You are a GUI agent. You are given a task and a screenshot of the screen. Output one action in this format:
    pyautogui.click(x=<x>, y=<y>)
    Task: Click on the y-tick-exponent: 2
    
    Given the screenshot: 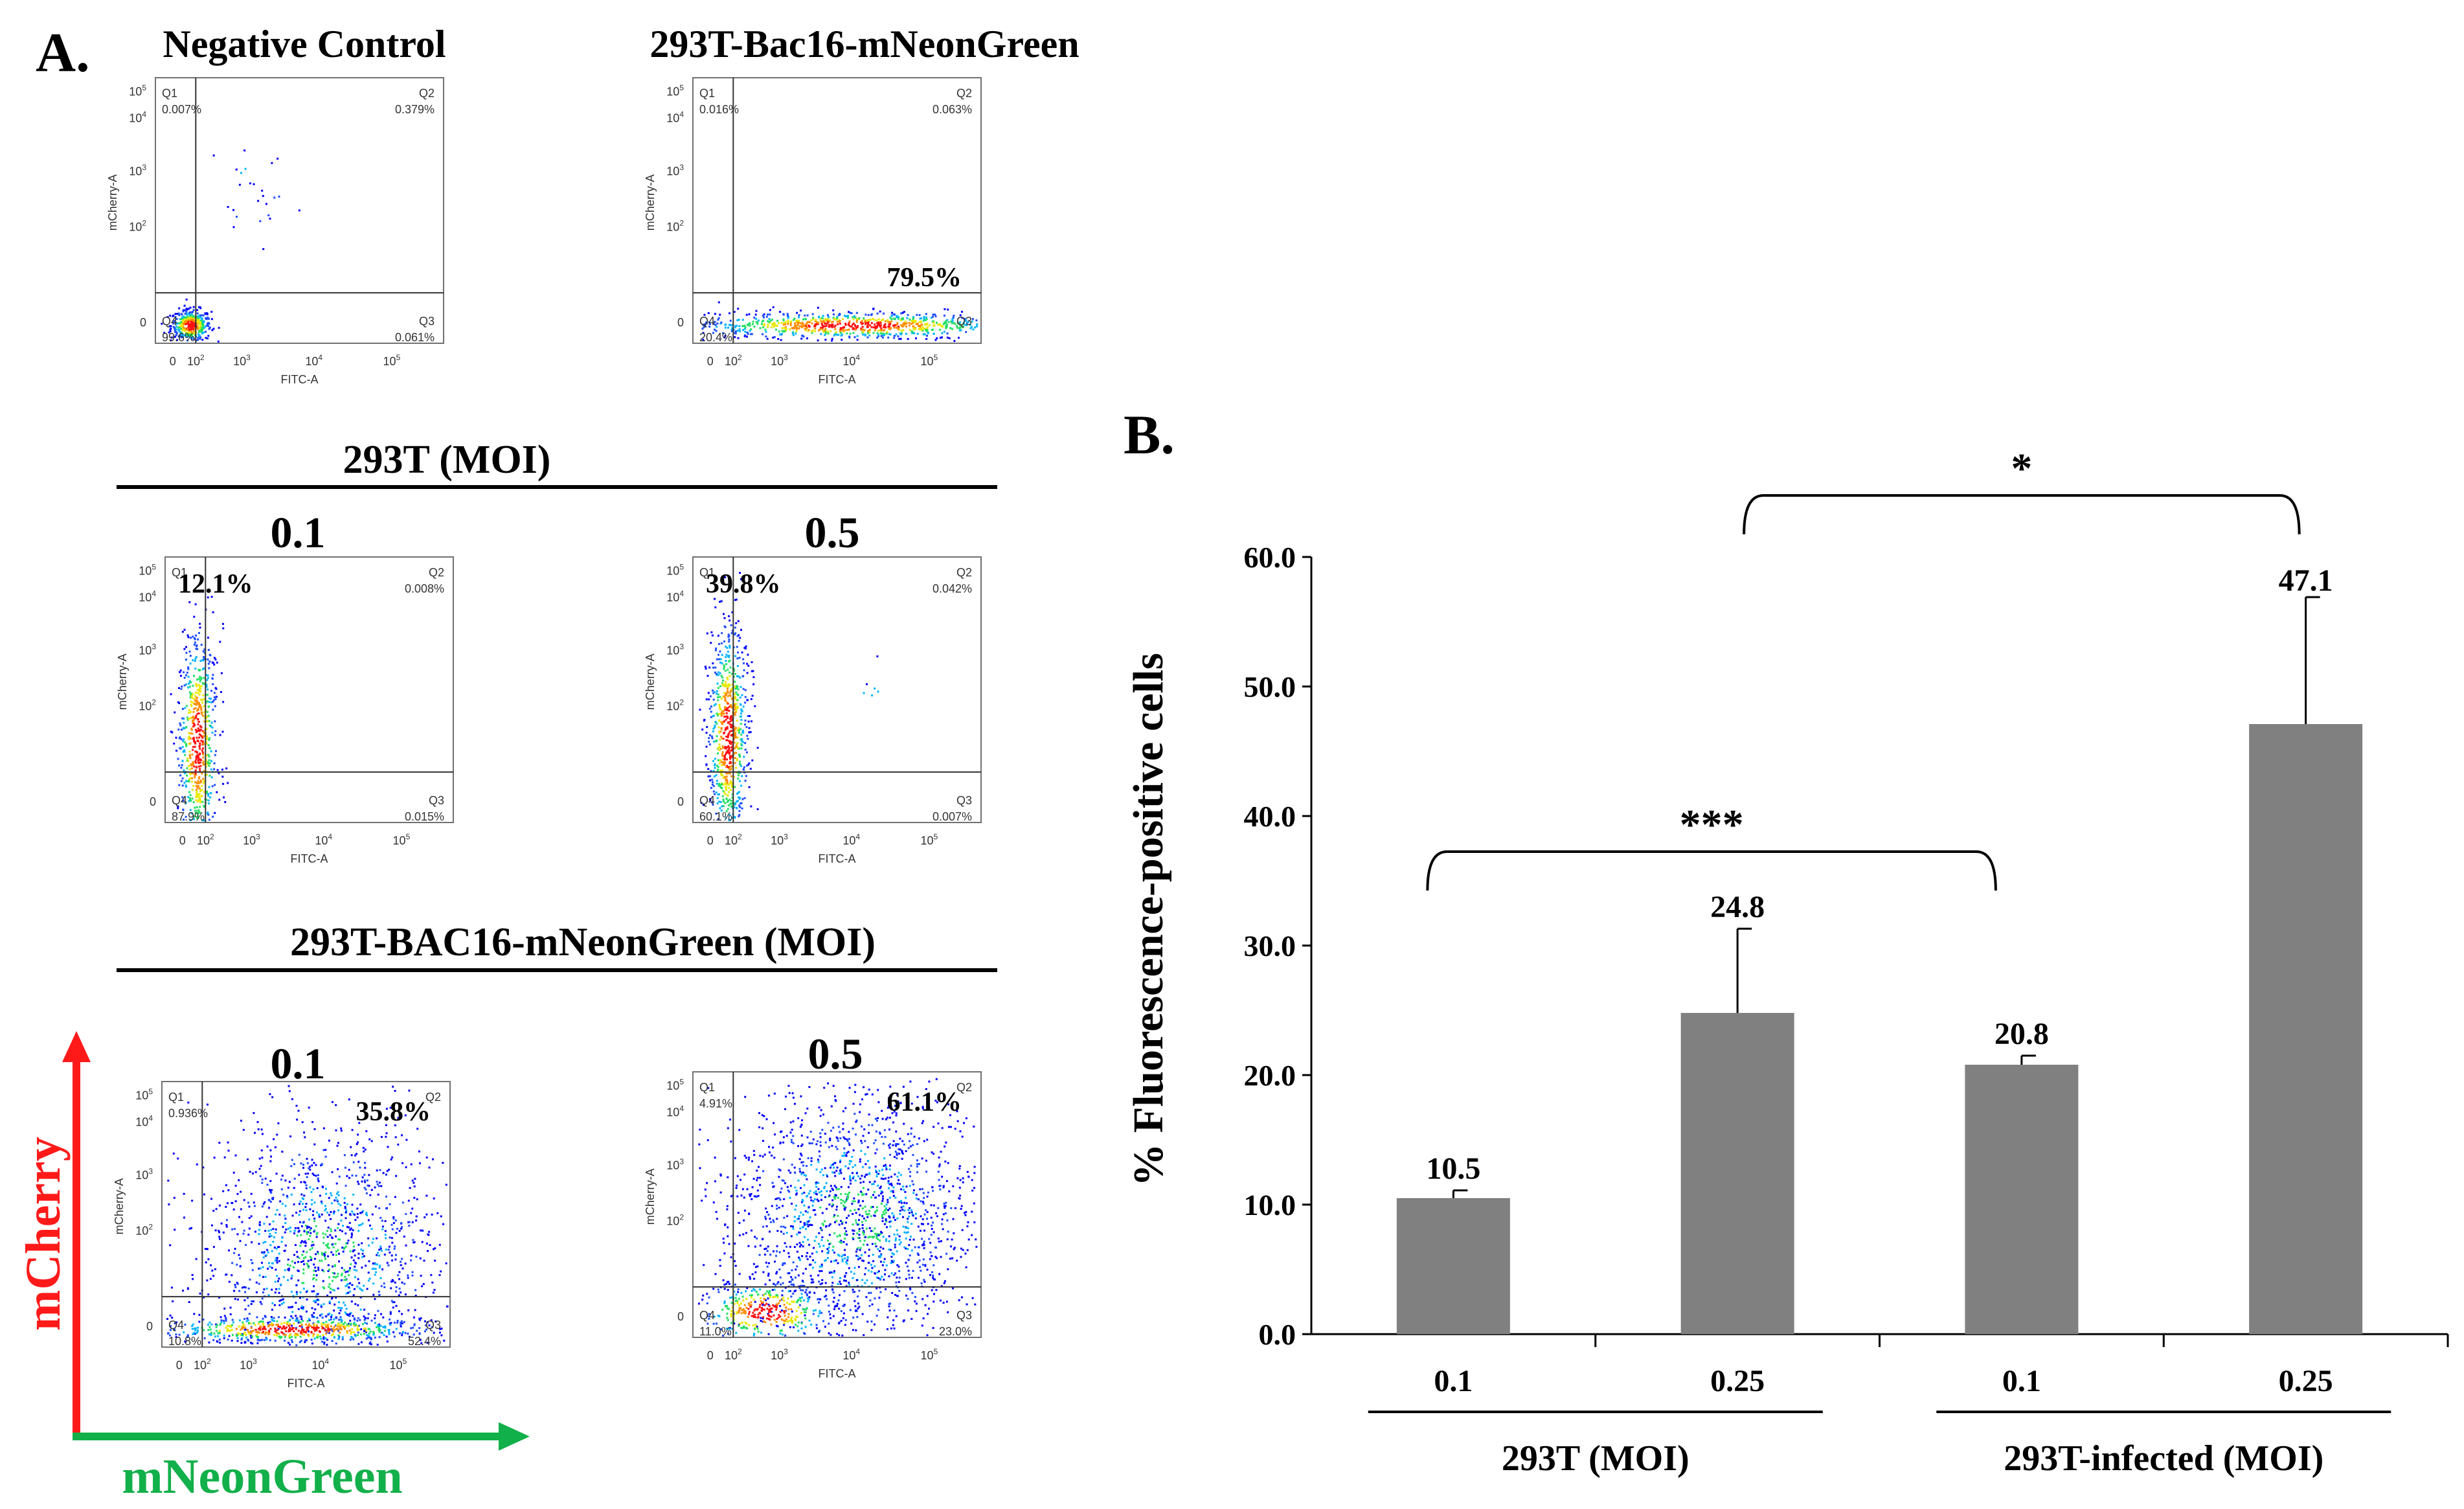 What is the action you would take?
    pyautogui.click(x=144, y=223)
    